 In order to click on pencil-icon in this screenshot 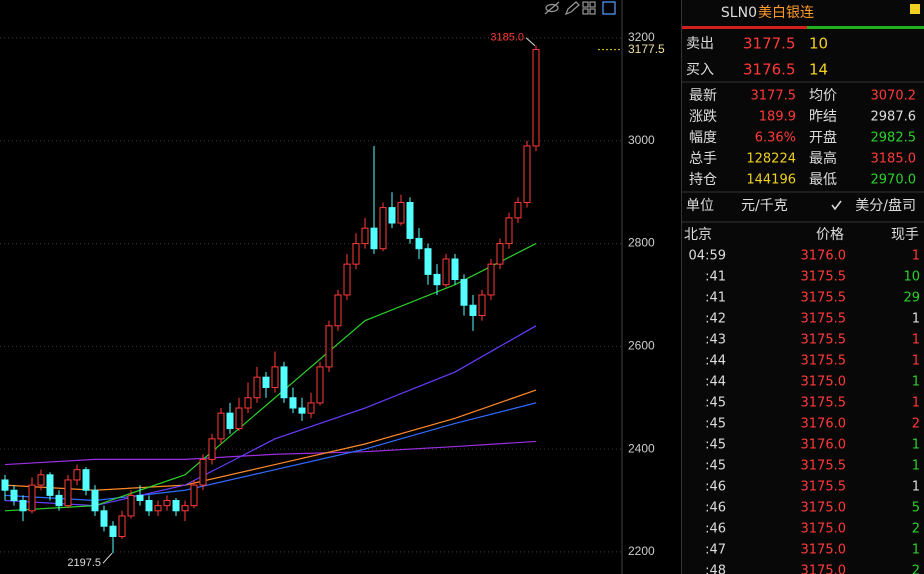, I will do `click(572, 8)`.